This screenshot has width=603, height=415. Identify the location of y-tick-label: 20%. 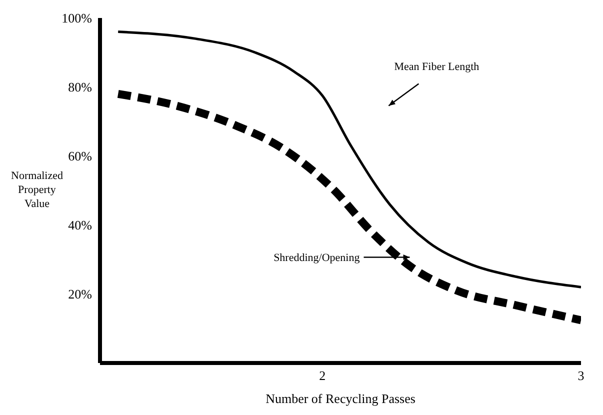
(80, 294).